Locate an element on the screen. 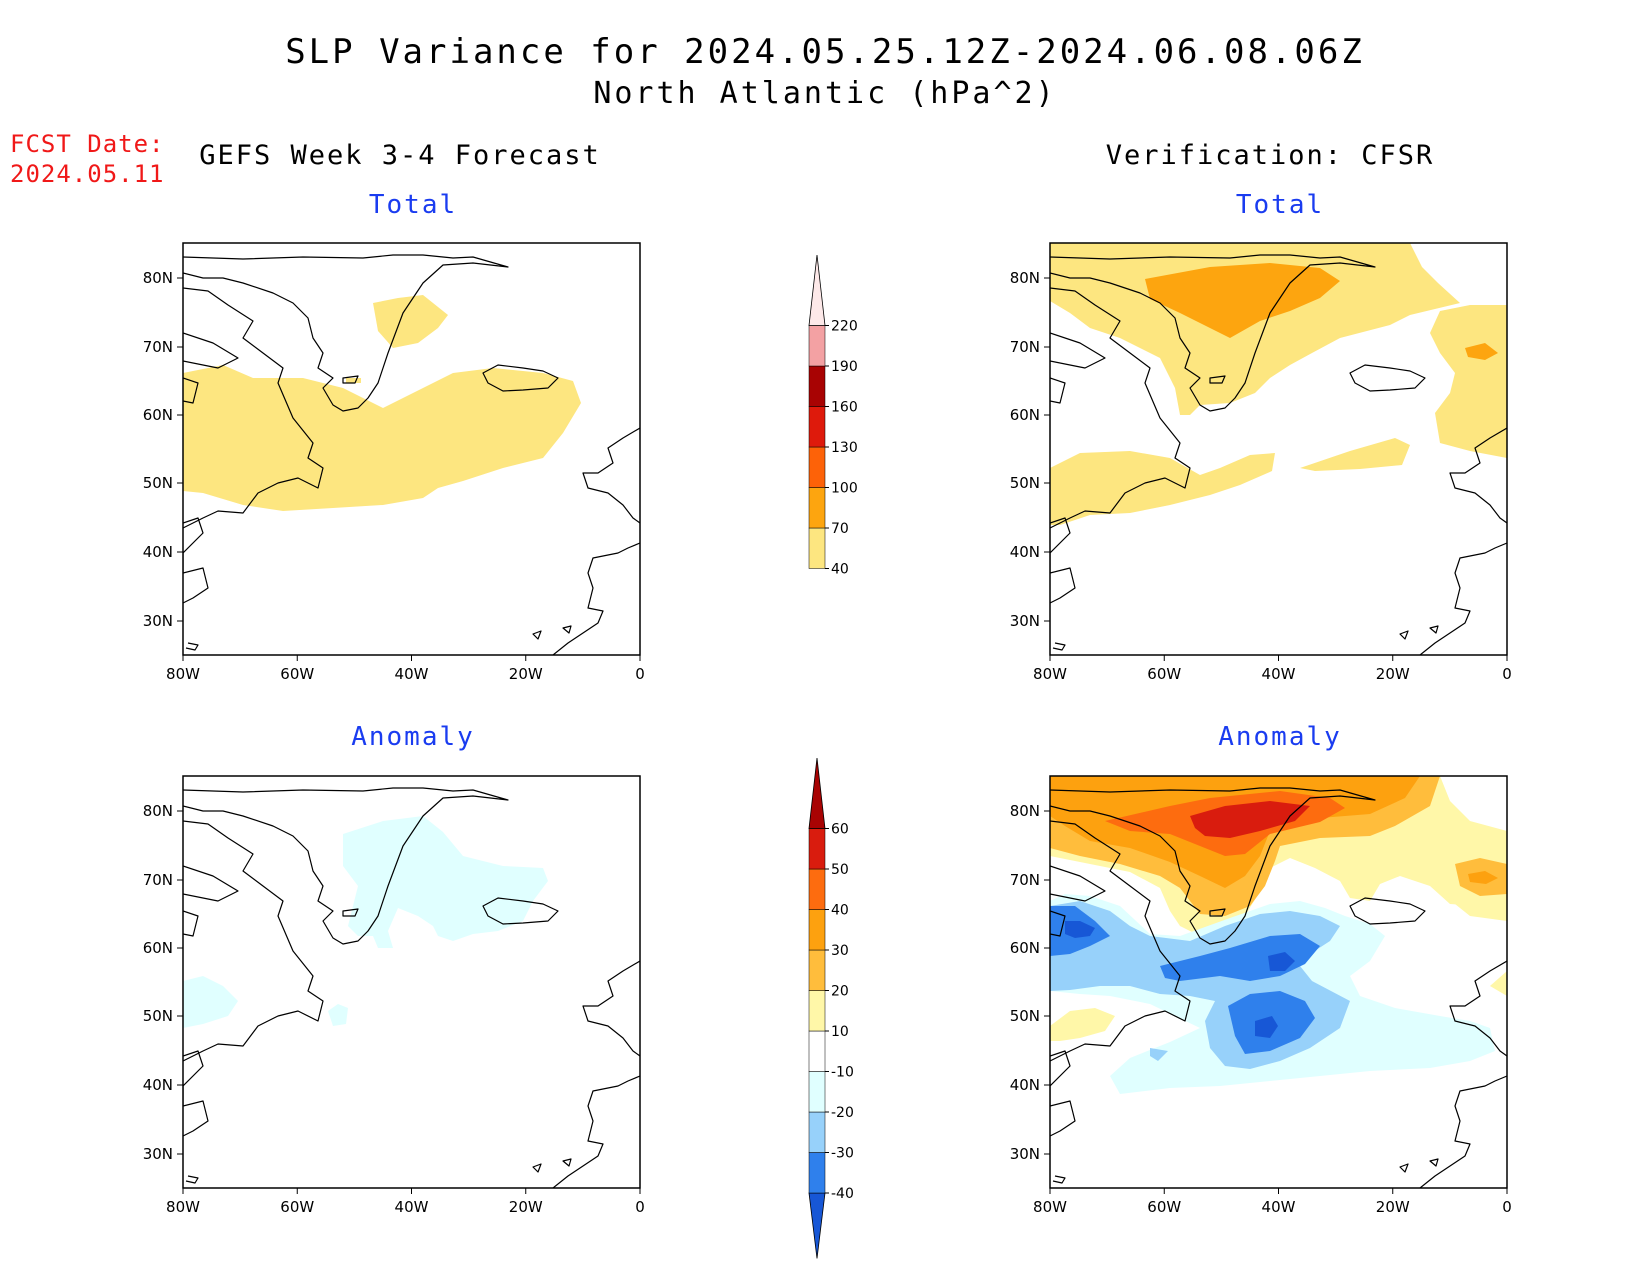 The width and height of the screenshot is (1650, 1275). colorbar-level-label: 60 is located at coordinates (840, 830).